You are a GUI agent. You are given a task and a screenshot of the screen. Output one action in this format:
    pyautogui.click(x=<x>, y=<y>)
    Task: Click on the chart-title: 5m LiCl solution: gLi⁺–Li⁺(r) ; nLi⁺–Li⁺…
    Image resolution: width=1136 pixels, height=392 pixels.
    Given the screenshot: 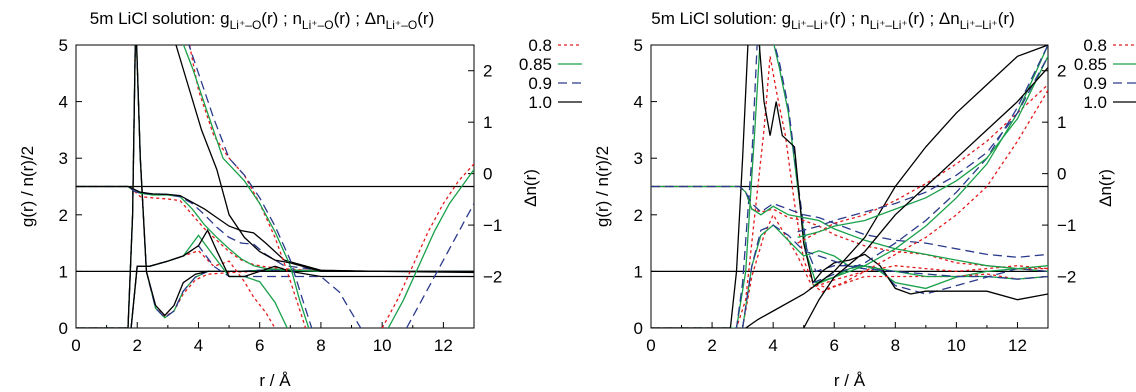 What is the action you would take?
    pyautogui.click(x=833, y=20)
    